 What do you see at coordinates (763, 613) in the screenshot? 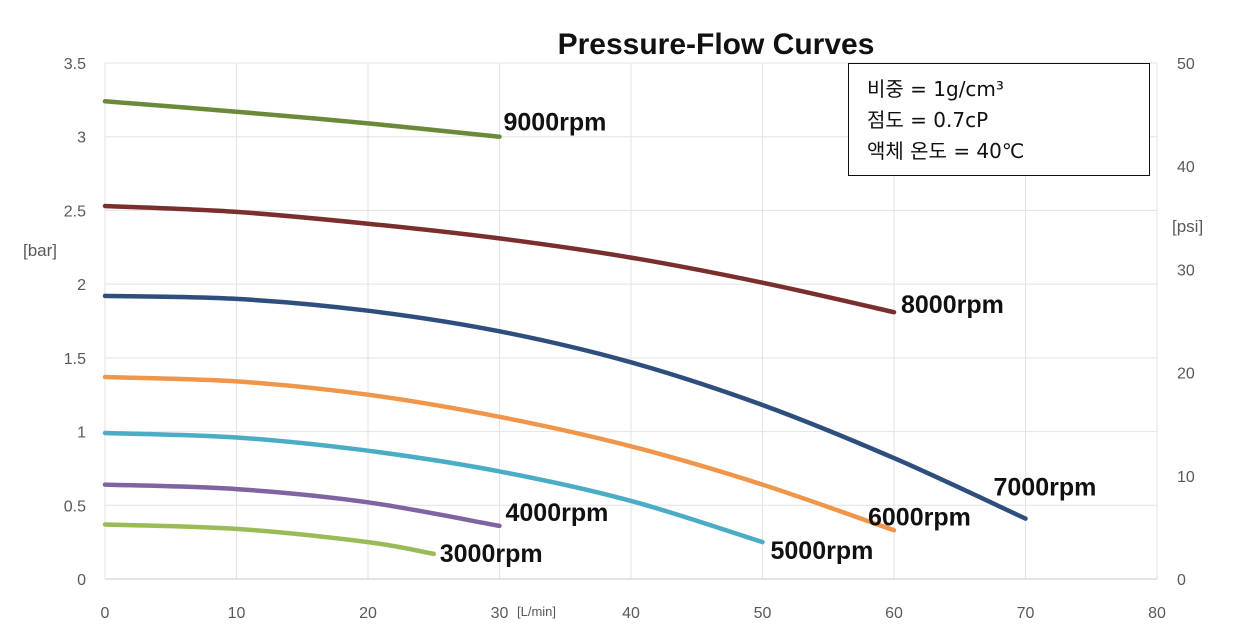
I see `x-tick-label: 50` at bounding box center [763, 613].